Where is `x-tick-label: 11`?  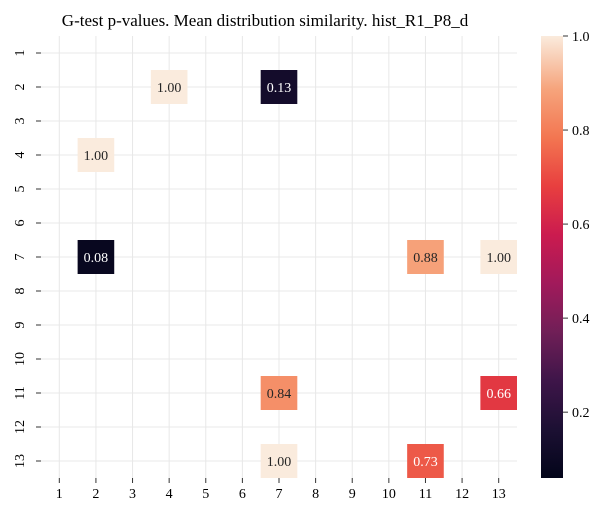
x-tick-label: 11 is located at coordinates (425, 494).